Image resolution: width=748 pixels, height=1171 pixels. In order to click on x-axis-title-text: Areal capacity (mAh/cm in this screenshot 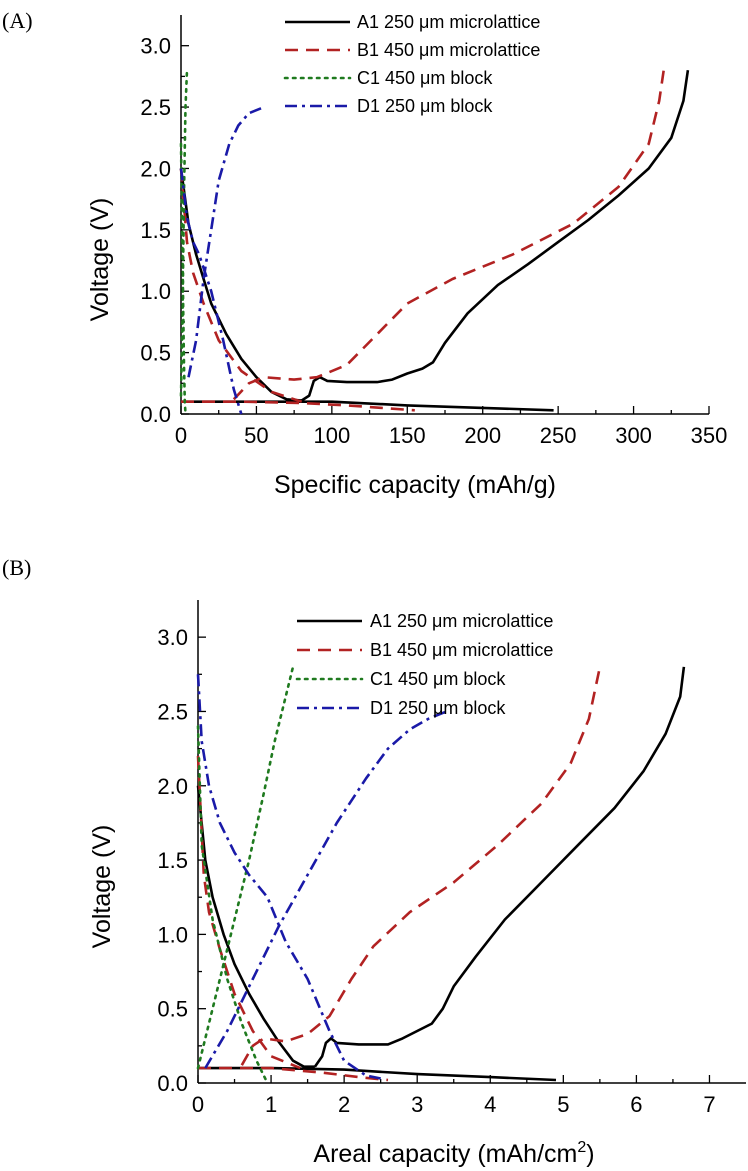, I will do `click(445, 1154)`.